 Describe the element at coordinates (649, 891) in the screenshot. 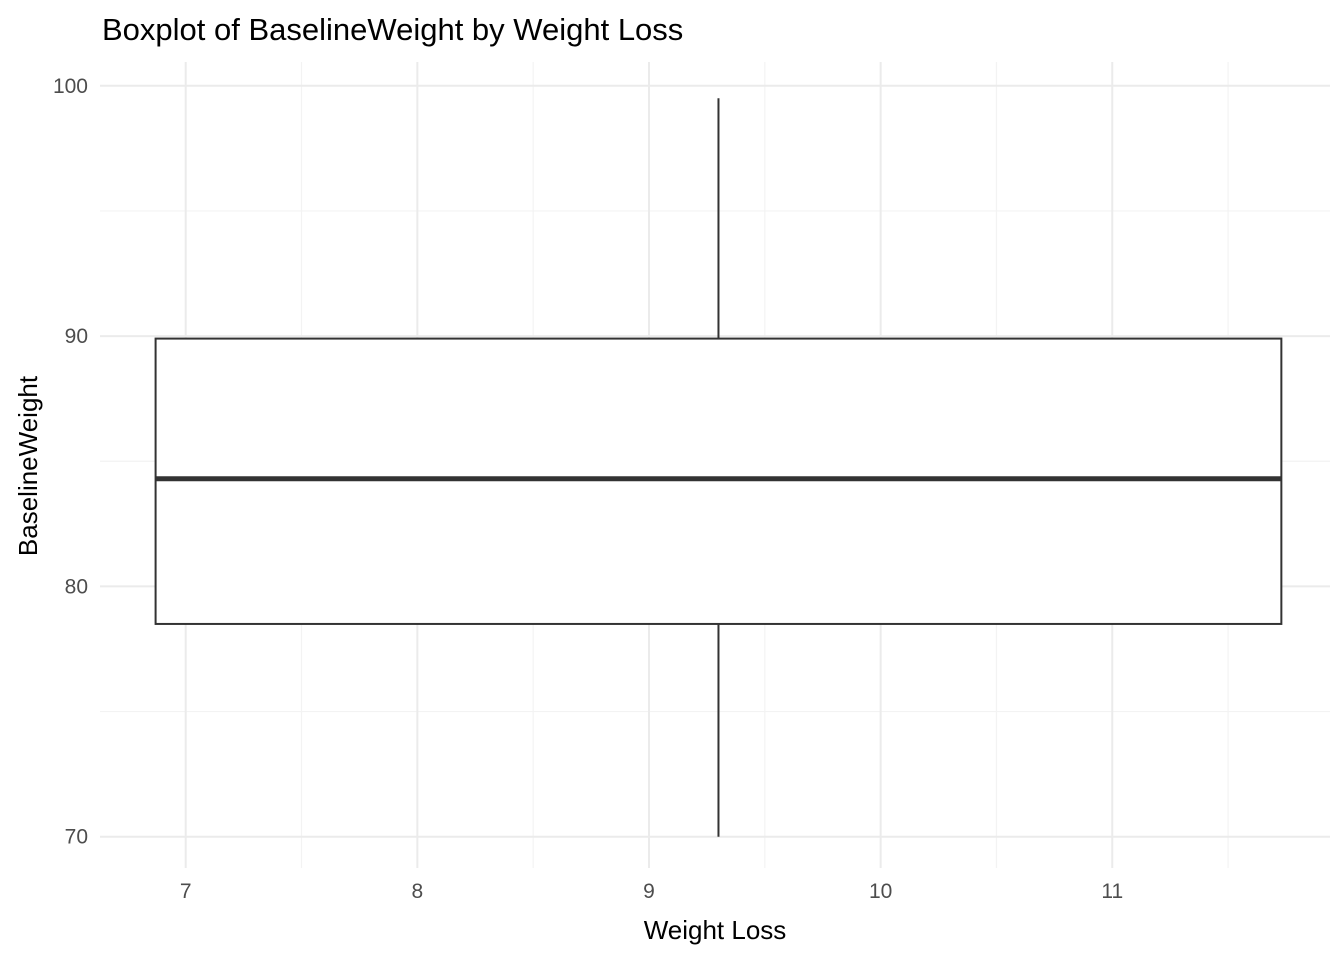

I see `x-tick-label: 9` at that location.